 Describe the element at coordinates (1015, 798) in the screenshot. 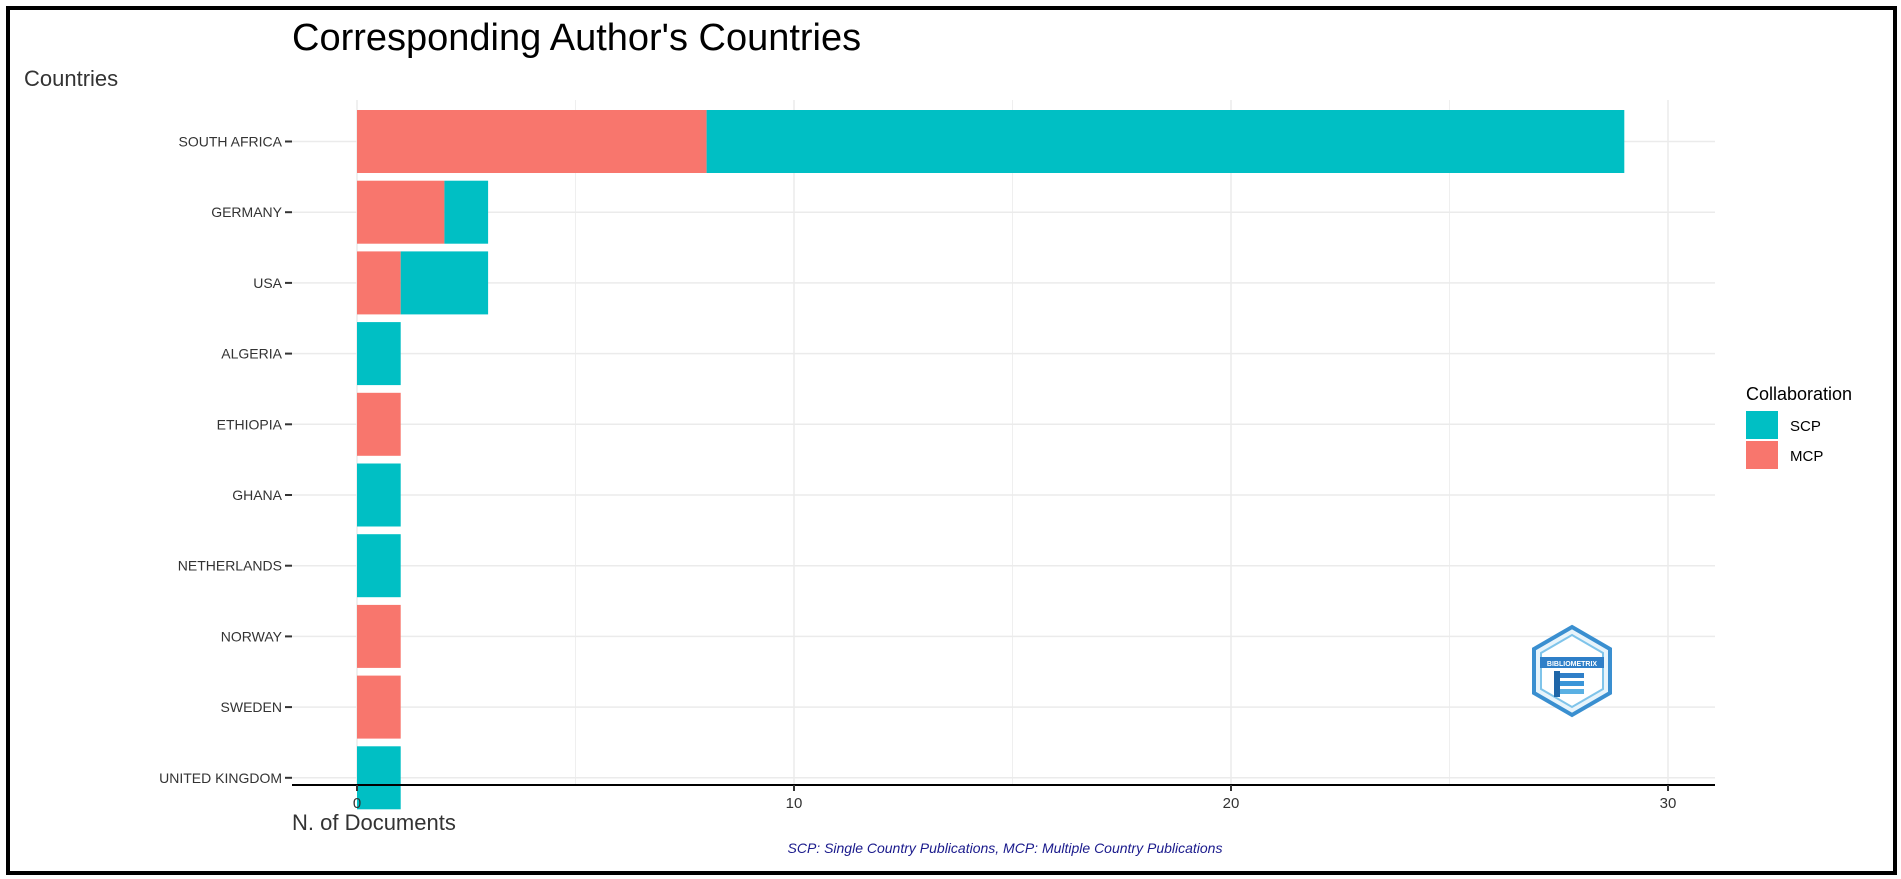

I see `x-tick-labels: 0 10 20 30` at that location.